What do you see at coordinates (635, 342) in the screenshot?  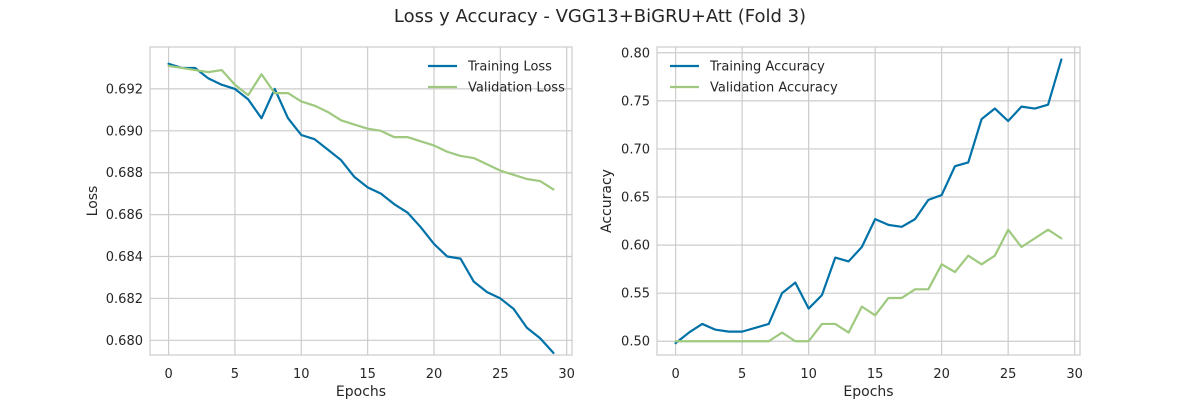 I see `y-tick-label: 0.50` at bounding box center [635, 342].